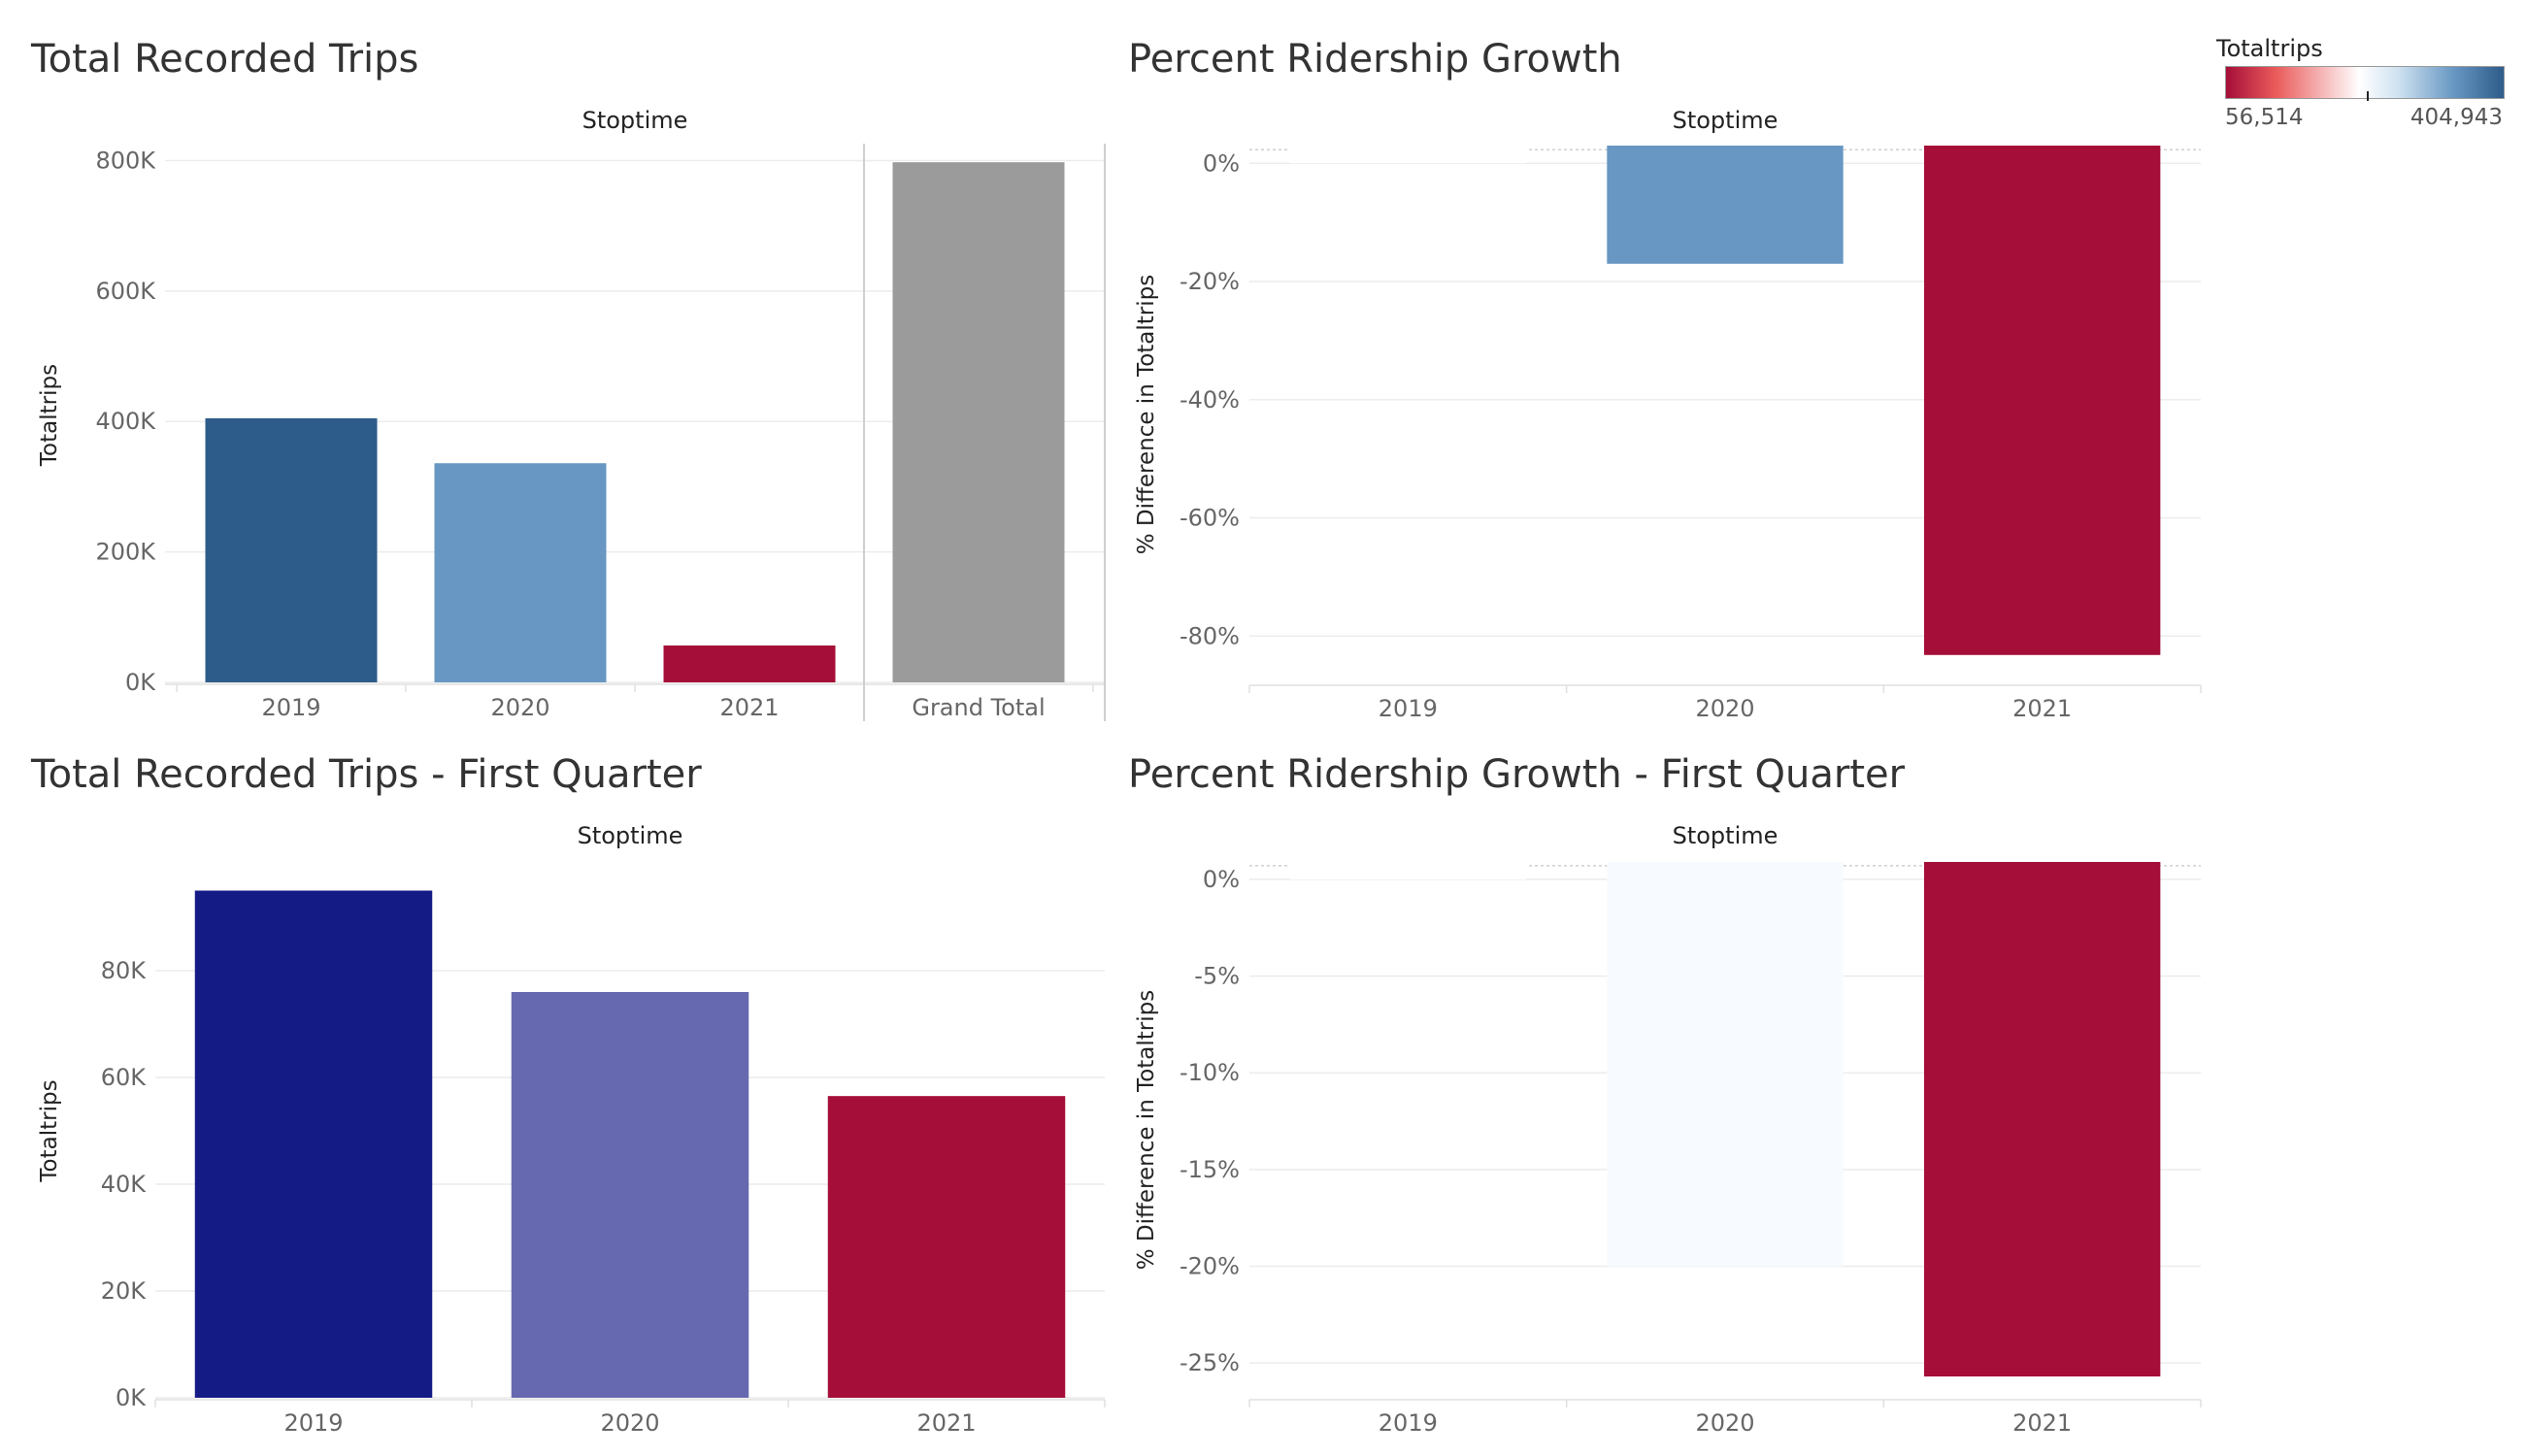 Image resolution: width=2526 pixels, height=1456 pixels. Describe the element at coordinates (124, 1291) in the screenshot. I see `y-tick-label: 20K` at that location.